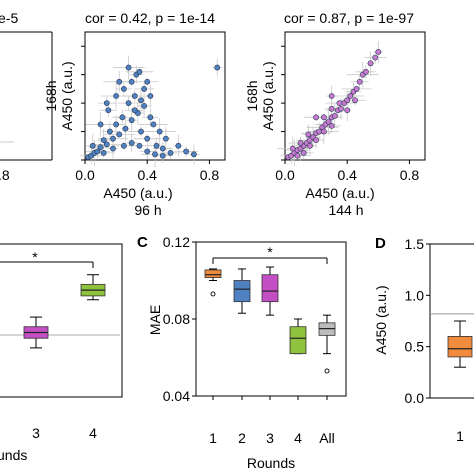 The image size is (474, 474). I want to click on scatter-144h-xticks: 0.0 0.4 0.8, so click(347, 171).